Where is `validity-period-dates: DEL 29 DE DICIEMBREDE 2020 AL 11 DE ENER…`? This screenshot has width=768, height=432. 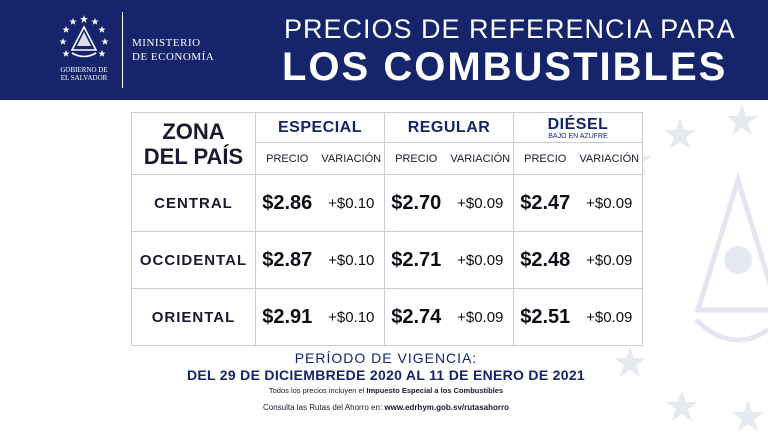
validity-period-dates: DEL 29 DE DICIEMBREDE 2020 AL 11 DE ENER… is located at coordinates (386, 375).